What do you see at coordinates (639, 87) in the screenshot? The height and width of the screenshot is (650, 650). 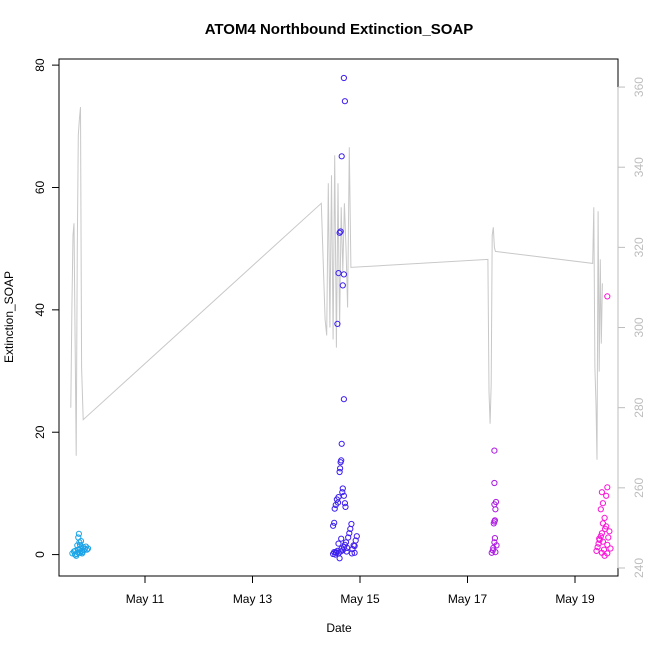 I see `y2-tick-label: 360` at bounding box center [639, 87].